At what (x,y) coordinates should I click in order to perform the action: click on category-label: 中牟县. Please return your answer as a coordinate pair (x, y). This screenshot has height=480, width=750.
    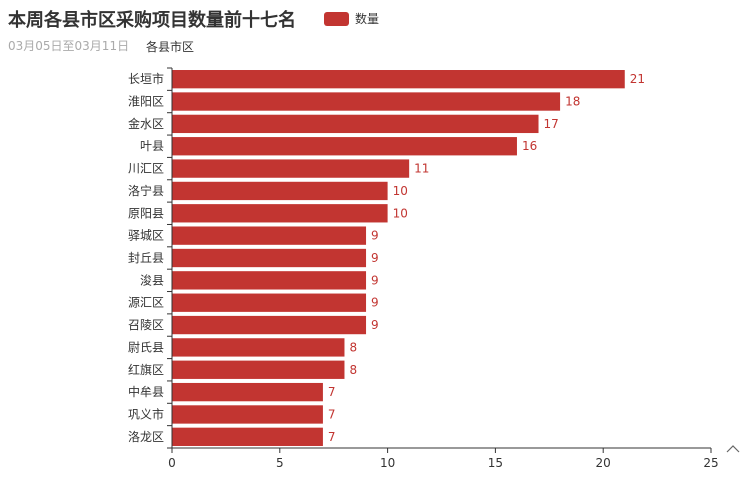
    Looking at the image, I should click on (146, 391).